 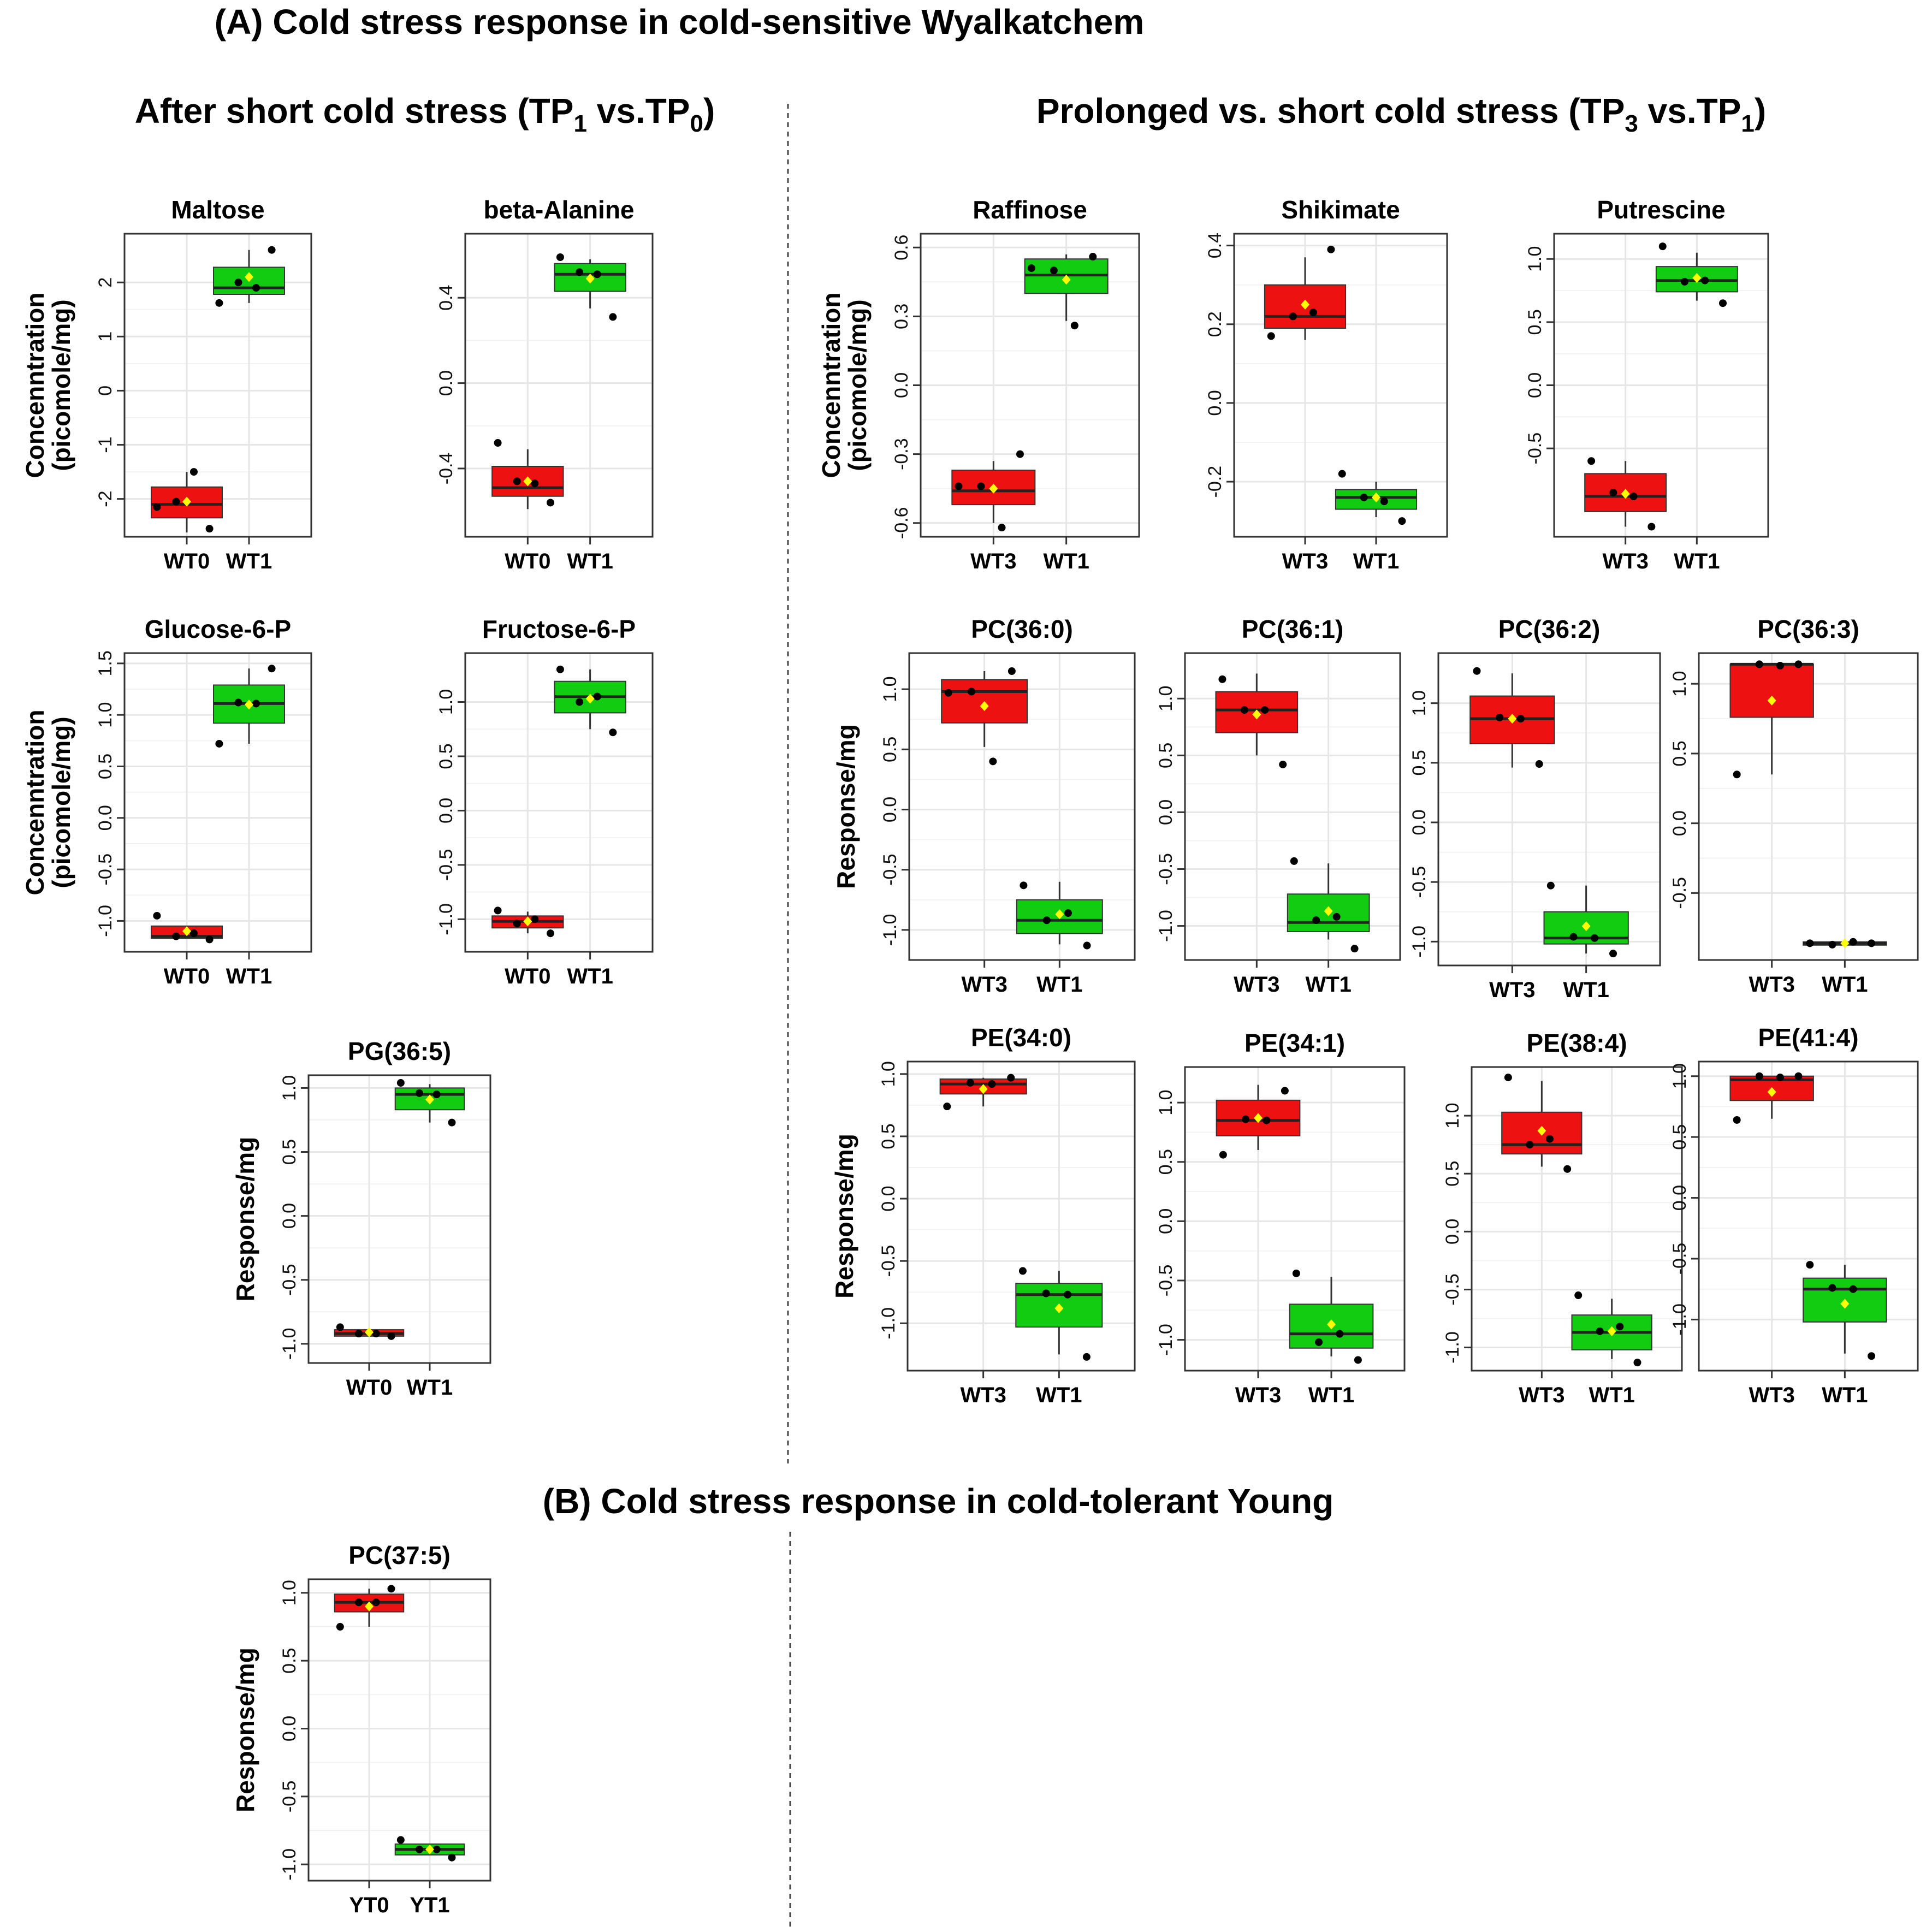 I want to click on chart-title: beta-Alanine, so click(x=558, y=210).